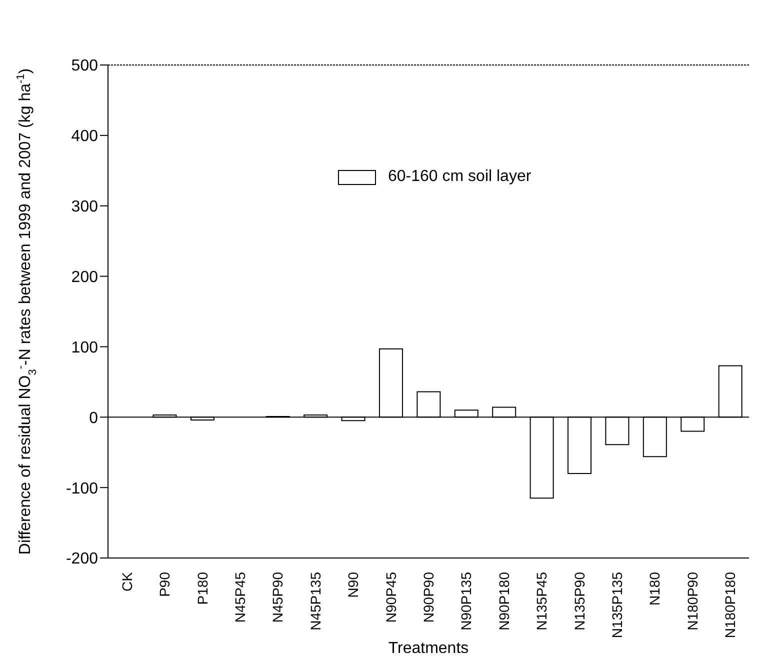  I want to click on y-tick-label: 300, so click(84, 207).